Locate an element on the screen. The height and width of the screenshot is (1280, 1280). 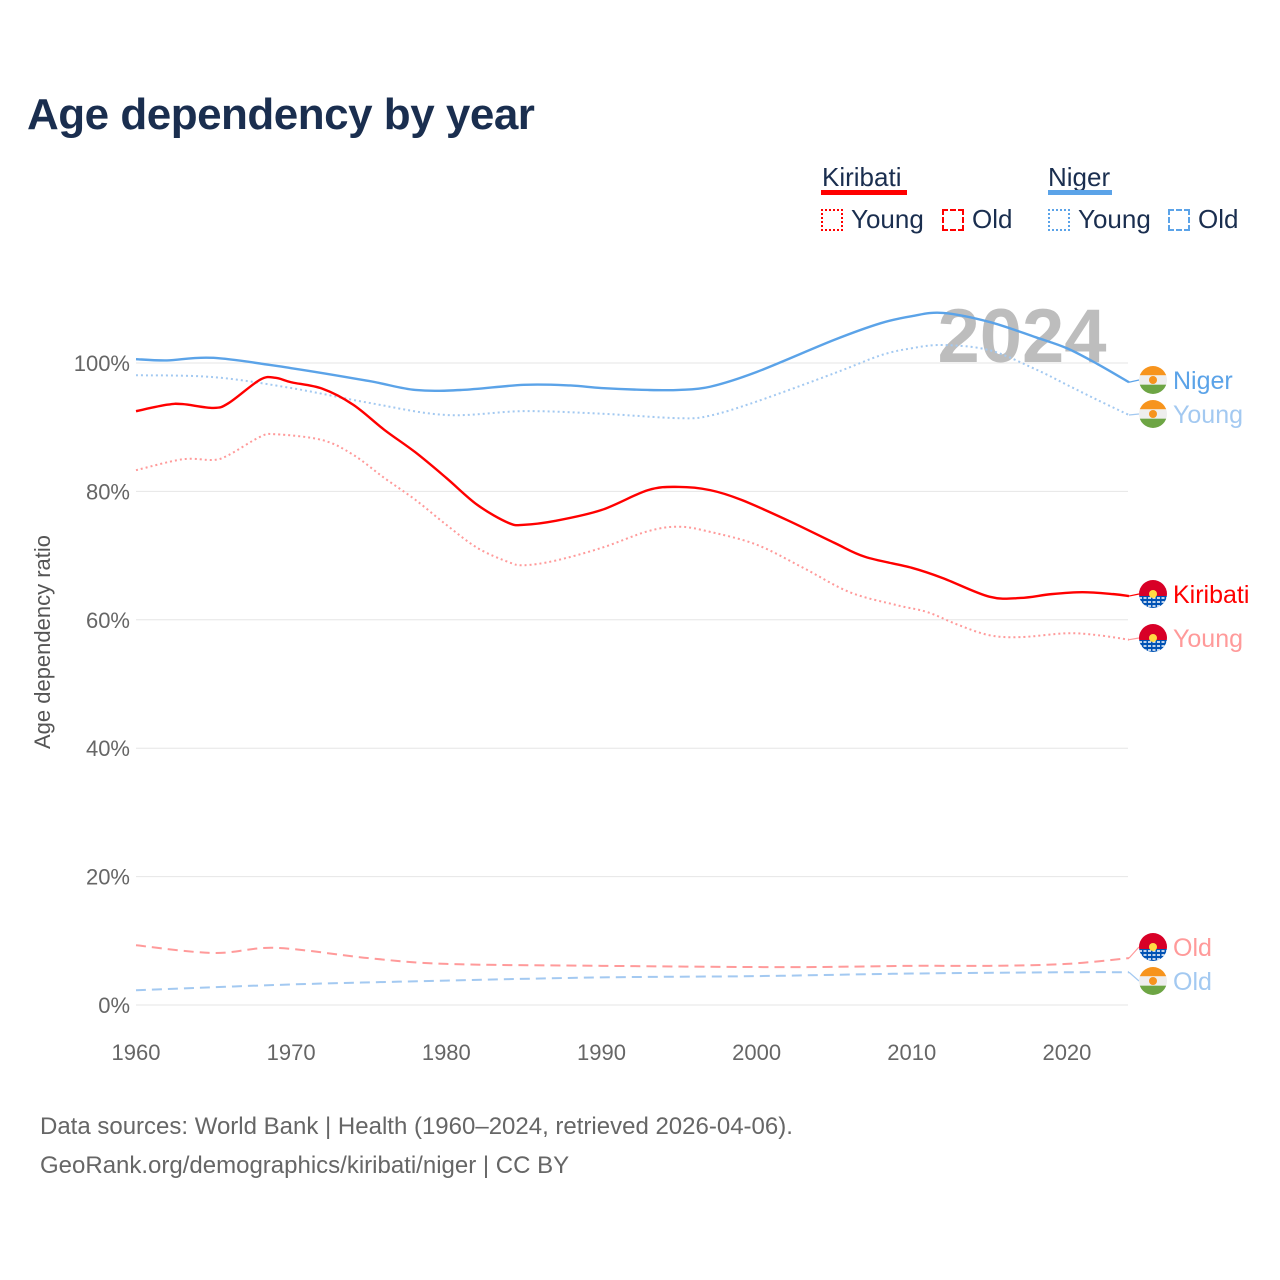
x-tick-label: 1970 is located at coordinates (291, 1052).